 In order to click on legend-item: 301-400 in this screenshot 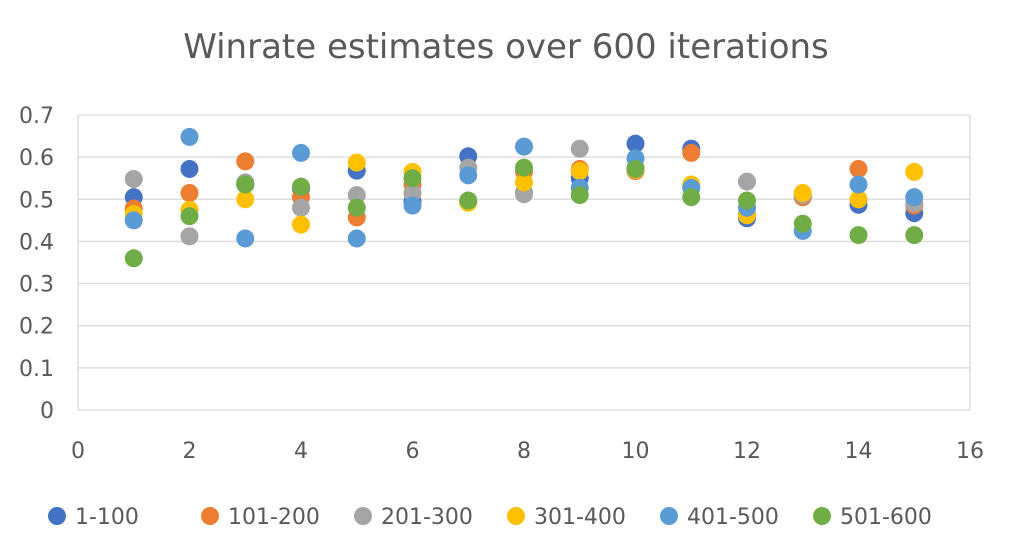, I will do `click(566, 517)`.